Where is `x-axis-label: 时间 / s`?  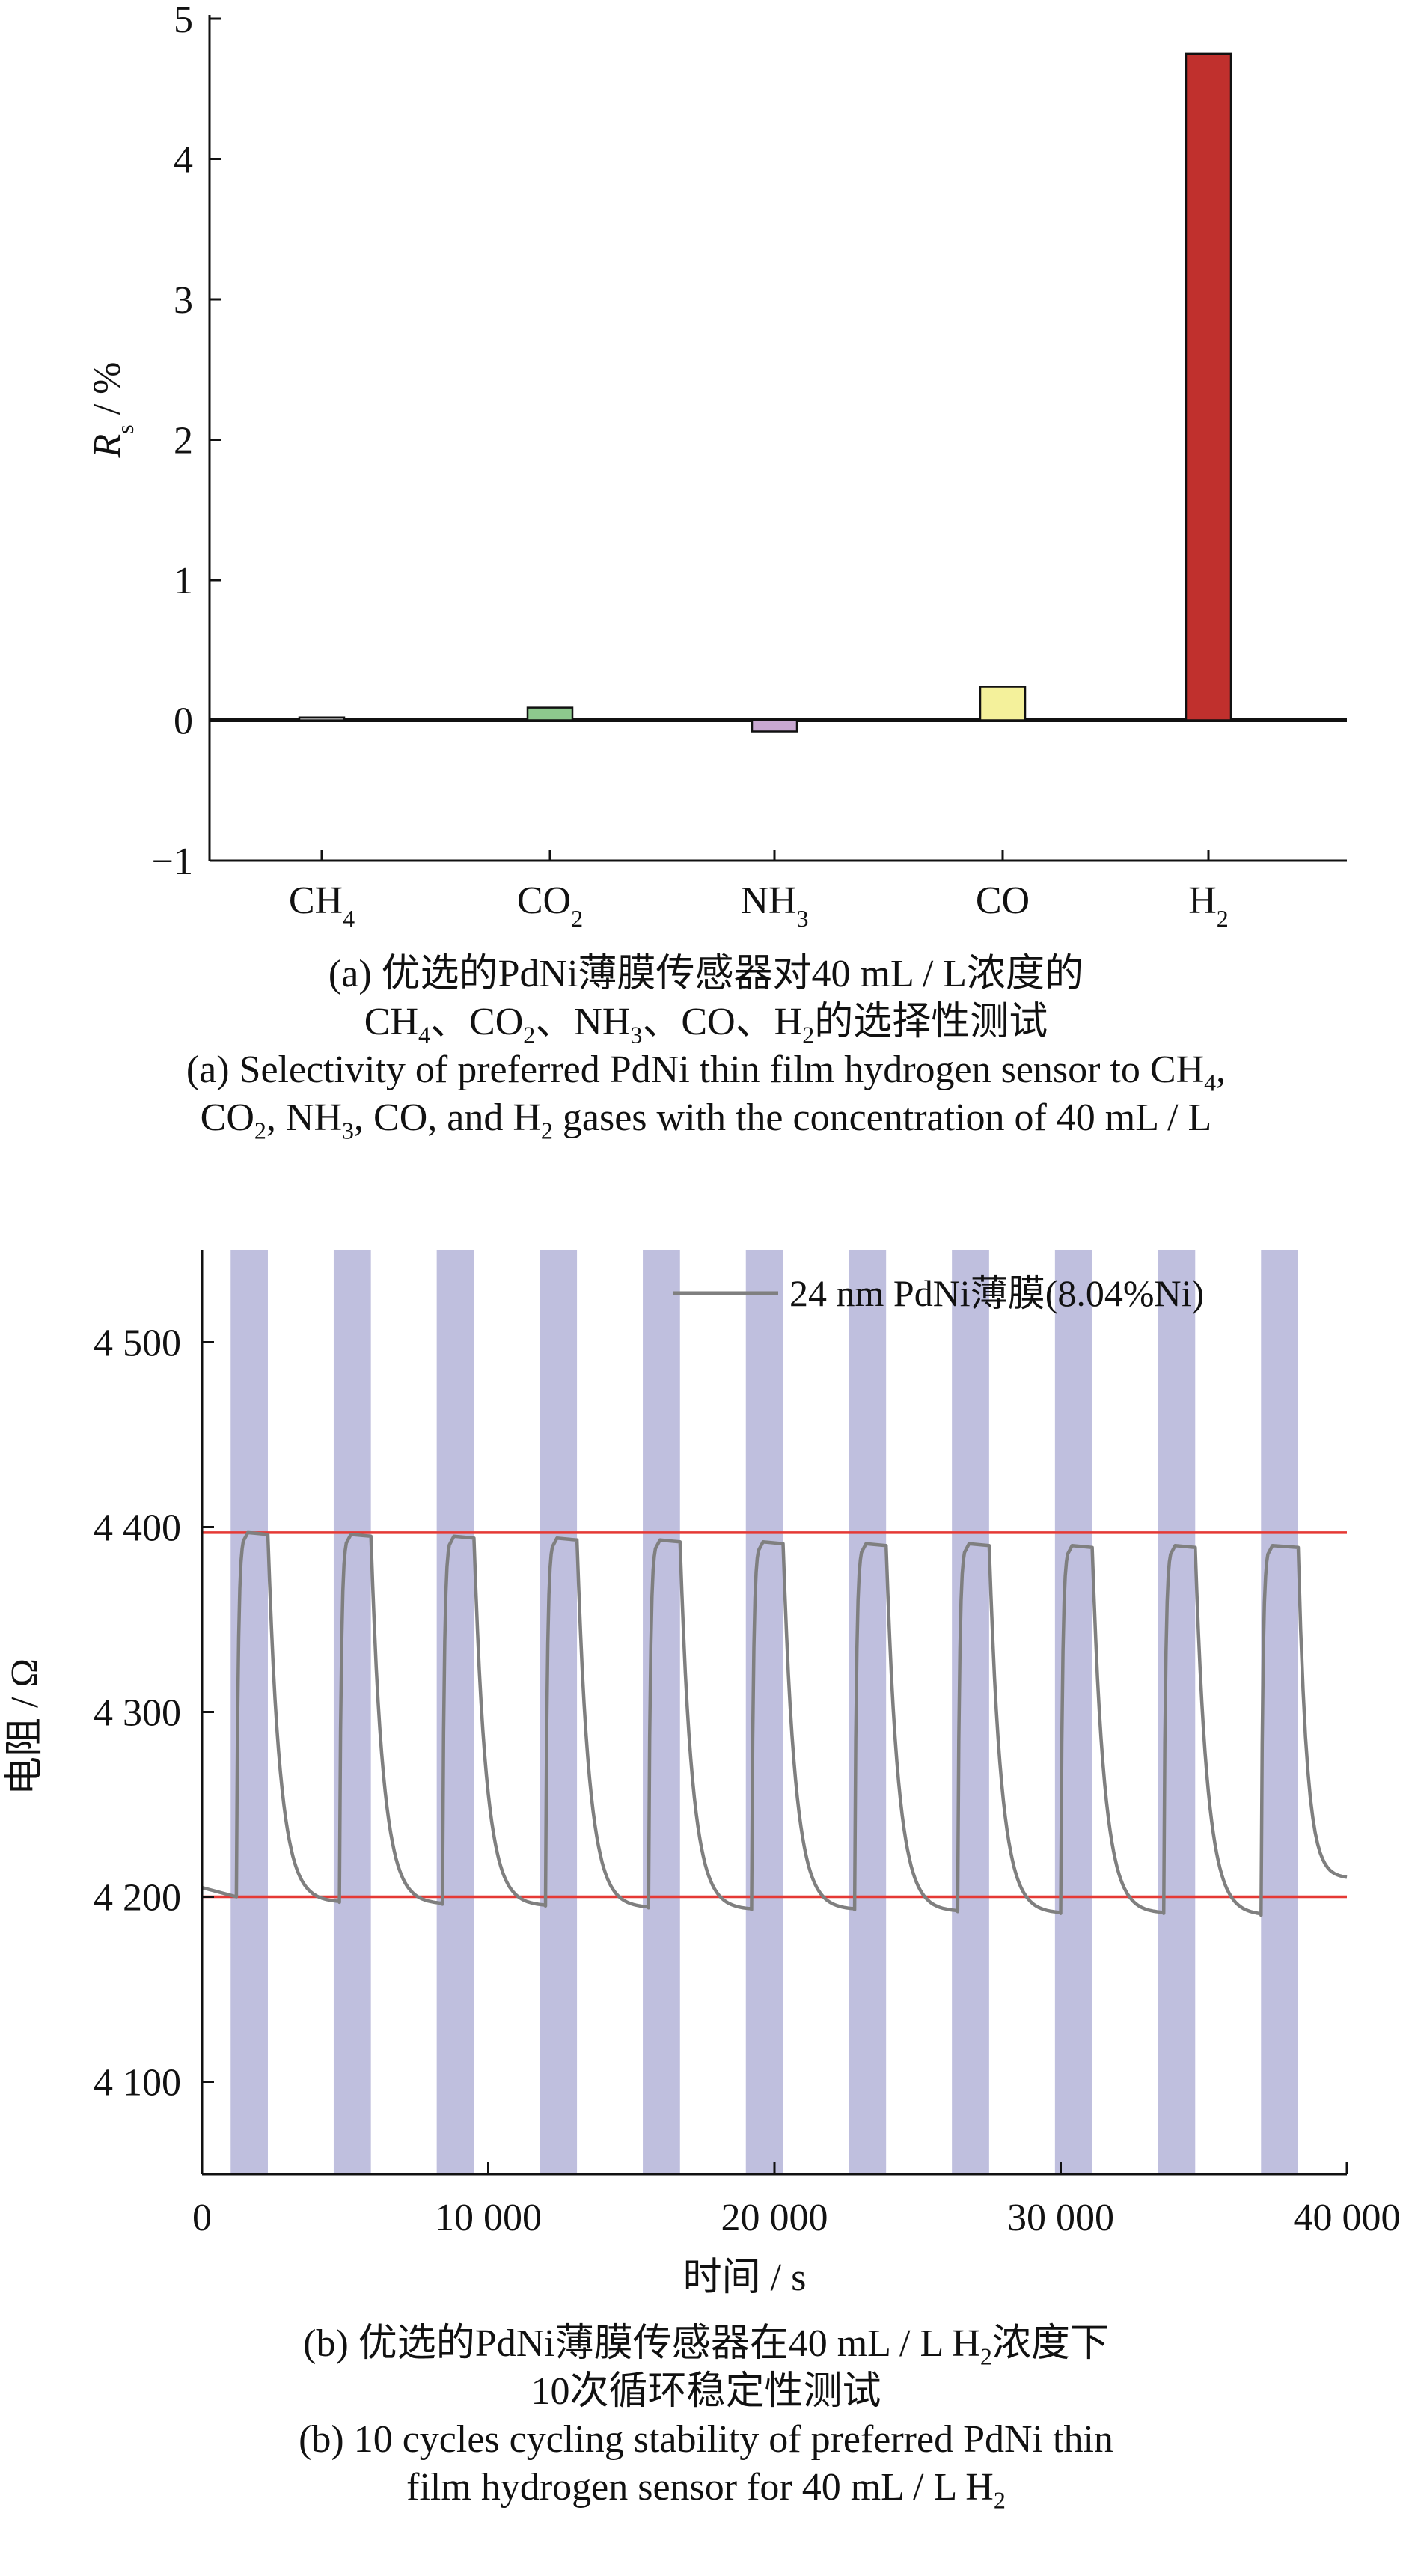
x-axis-label: 时间 / s is located at coordinates (745, 2277).